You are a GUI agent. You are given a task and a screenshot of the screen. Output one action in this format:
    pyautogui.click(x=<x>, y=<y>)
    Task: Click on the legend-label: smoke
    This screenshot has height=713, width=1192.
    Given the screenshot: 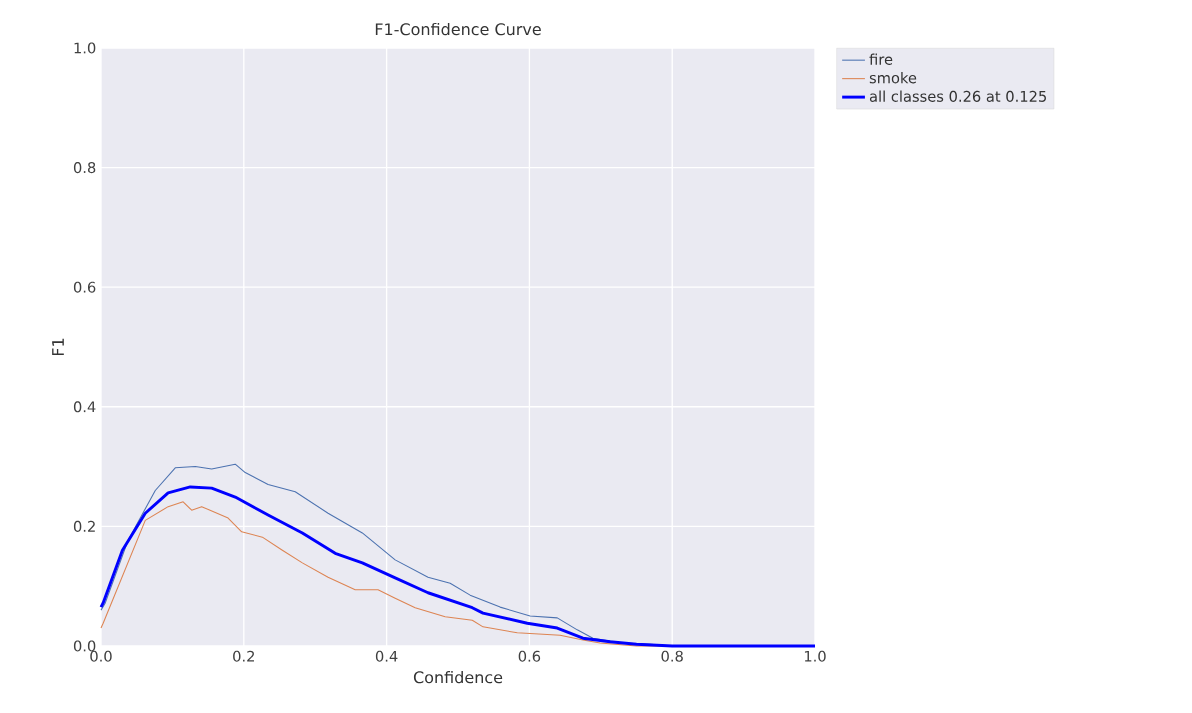 What is the action you would take?
    pyautogui.click(x=893, y=78)
    